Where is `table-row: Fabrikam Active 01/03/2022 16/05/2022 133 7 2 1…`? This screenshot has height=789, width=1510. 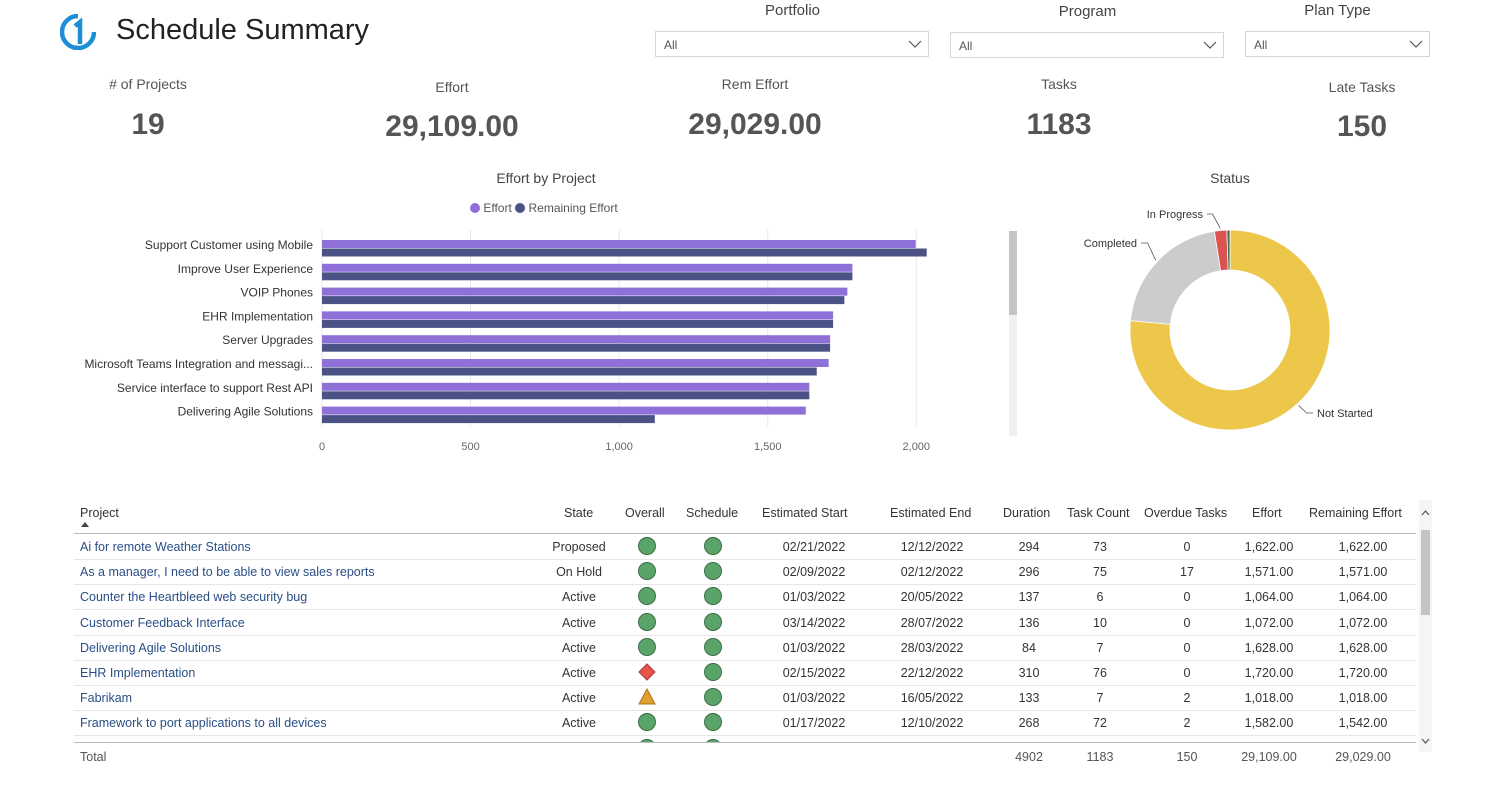 table-row: Fabrikam Active 01/03/2022 16/05/2022 133 7 2 1… is located at coordinates (745, 698).